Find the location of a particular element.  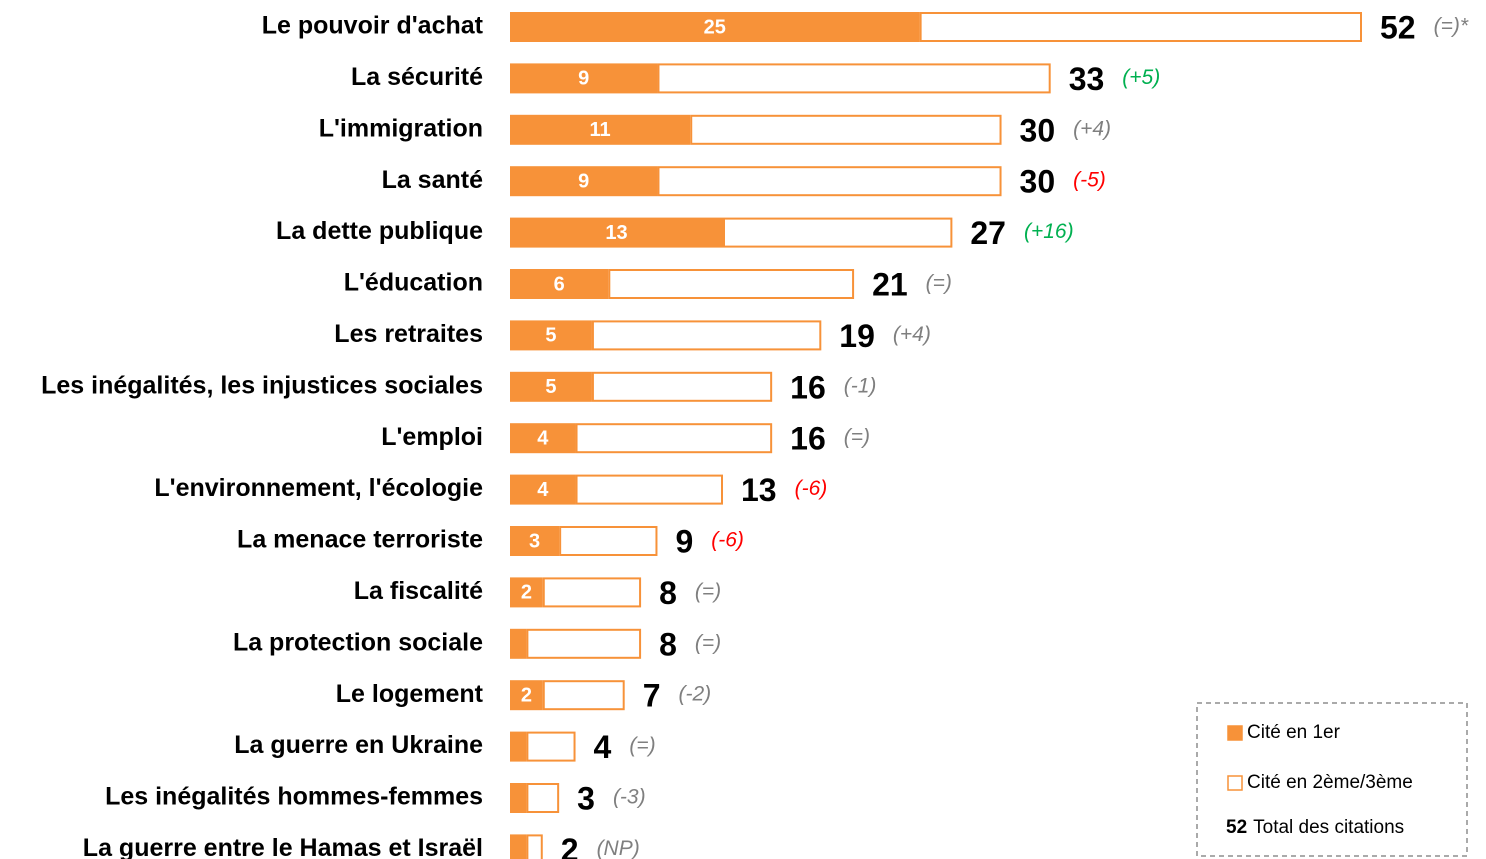

total-label: 13 is located at coordinates (759, 490).